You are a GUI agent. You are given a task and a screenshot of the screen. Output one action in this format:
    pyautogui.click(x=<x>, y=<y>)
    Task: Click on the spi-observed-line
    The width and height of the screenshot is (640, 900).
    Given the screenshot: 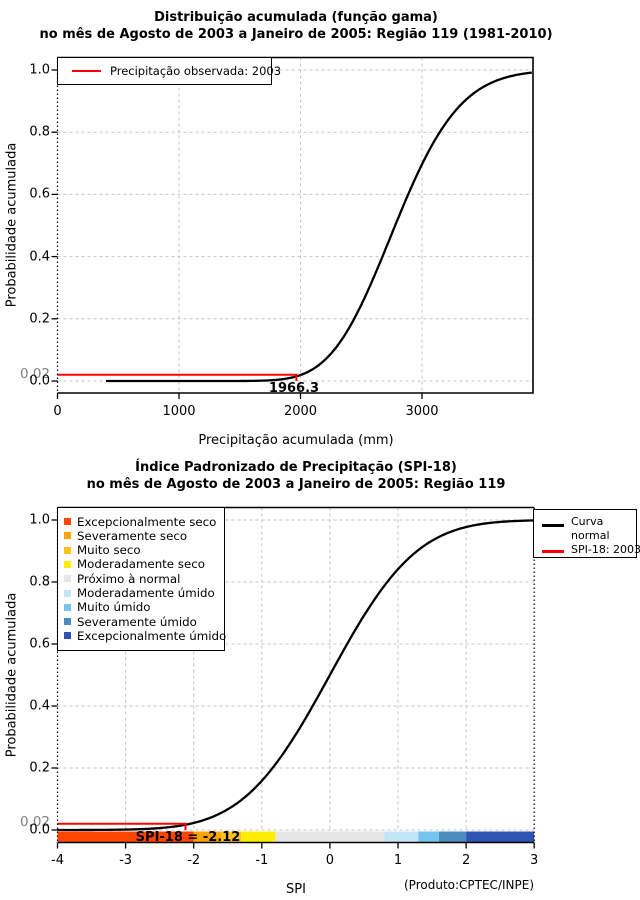 What is the action you would take?
    pyautogui.click(x=122, y=826)
    